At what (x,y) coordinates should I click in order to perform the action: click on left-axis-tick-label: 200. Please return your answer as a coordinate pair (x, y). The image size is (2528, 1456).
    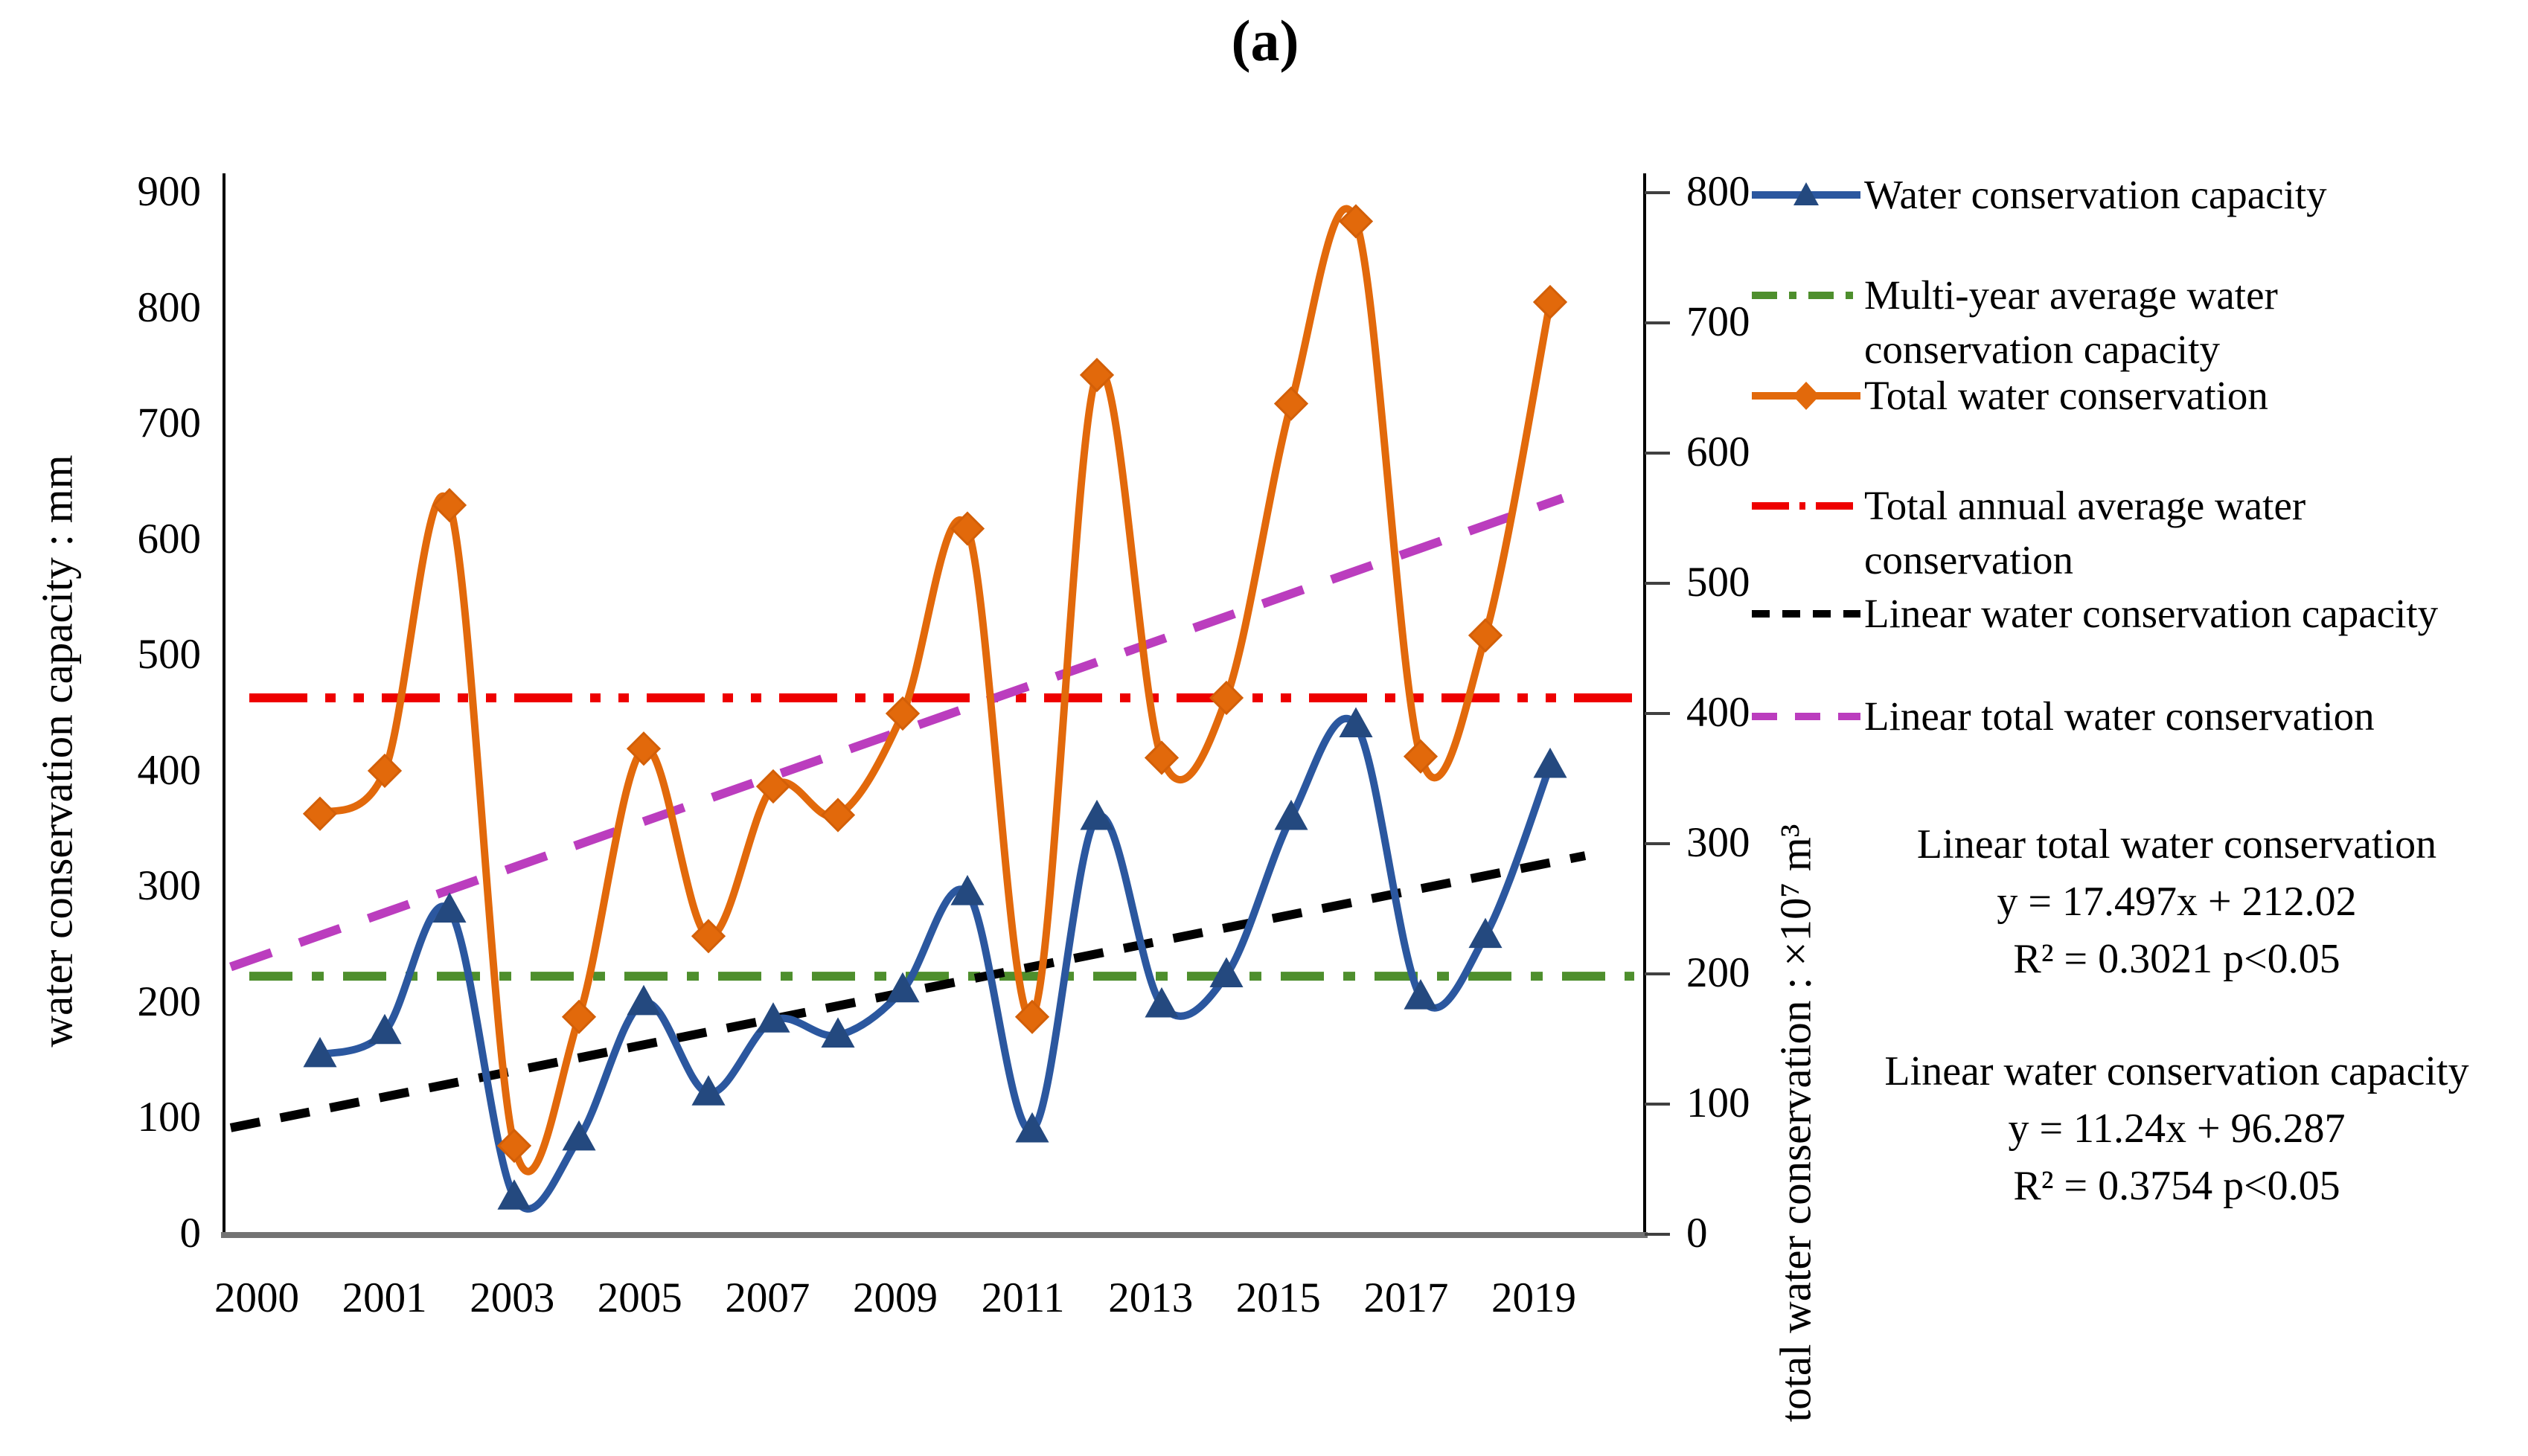
    Looking at the image, I should click on (169, 1001).